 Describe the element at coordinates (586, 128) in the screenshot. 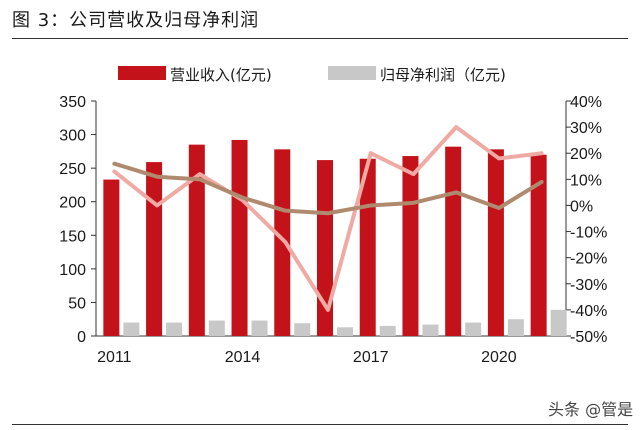

I see `right-tick-label: 30%` at that location.